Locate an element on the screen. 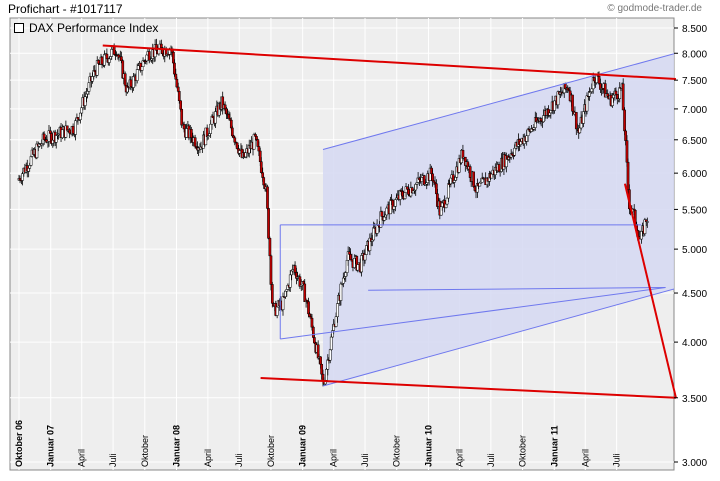 The height and width of the screenshot is (481, 720). y-tick-label: 6.000 is located at coordinates (694, 174).